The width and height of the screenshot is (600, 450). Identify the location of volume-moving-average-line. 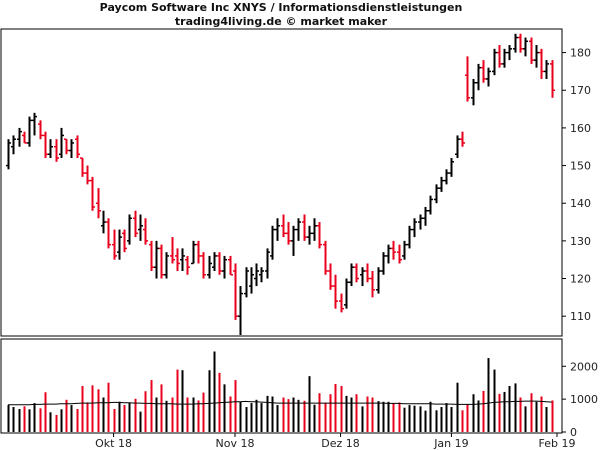
(280, 403).